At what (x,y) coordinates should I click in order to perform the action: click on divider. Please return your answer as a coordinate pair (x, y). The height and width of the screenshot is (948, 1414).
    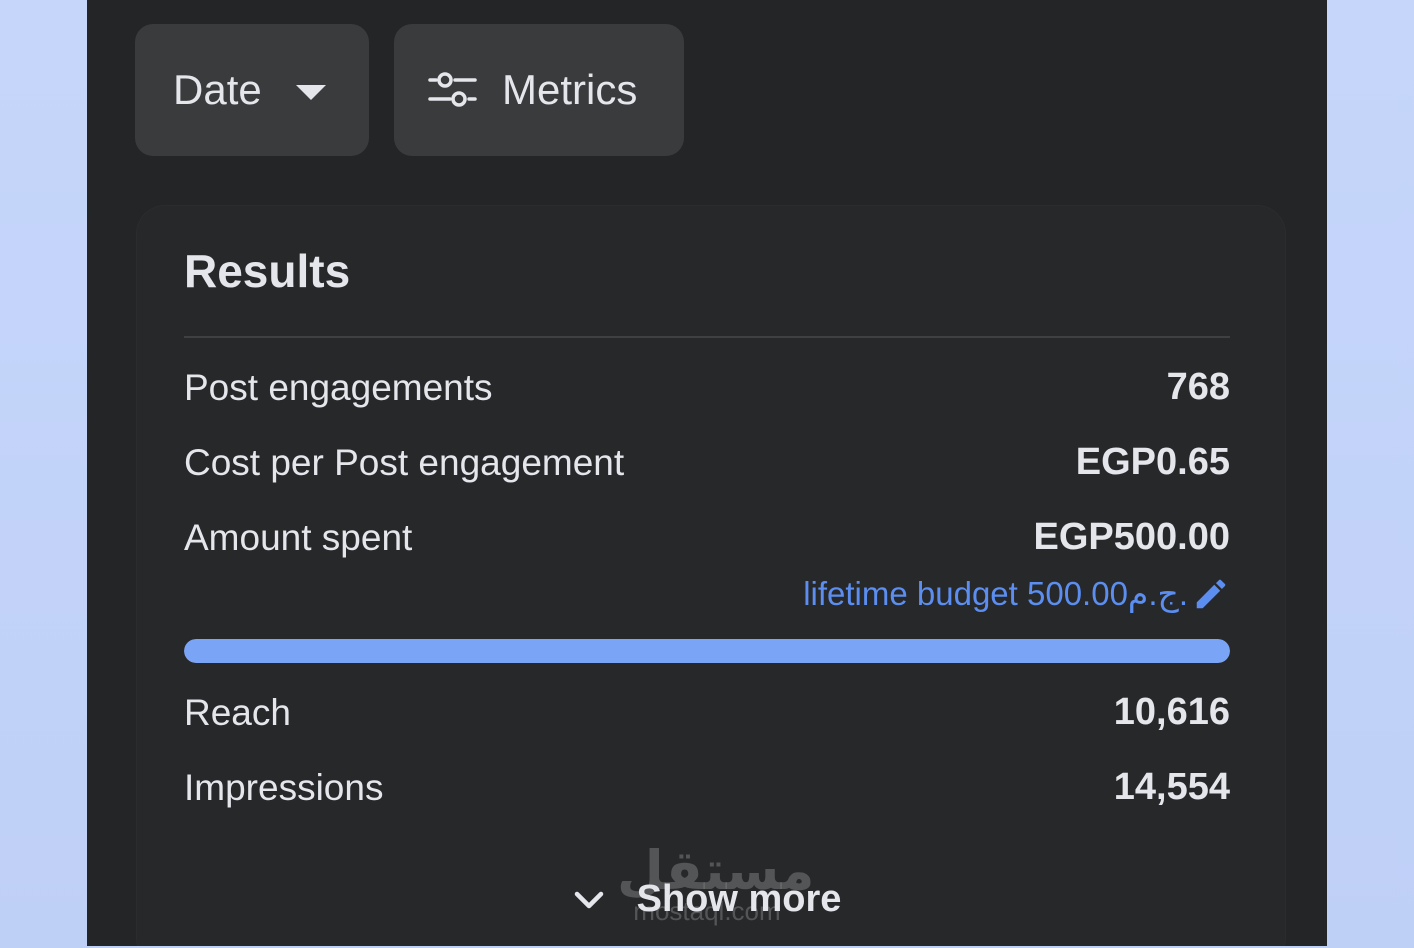
    Looking at the image, I should click on (707, 337).